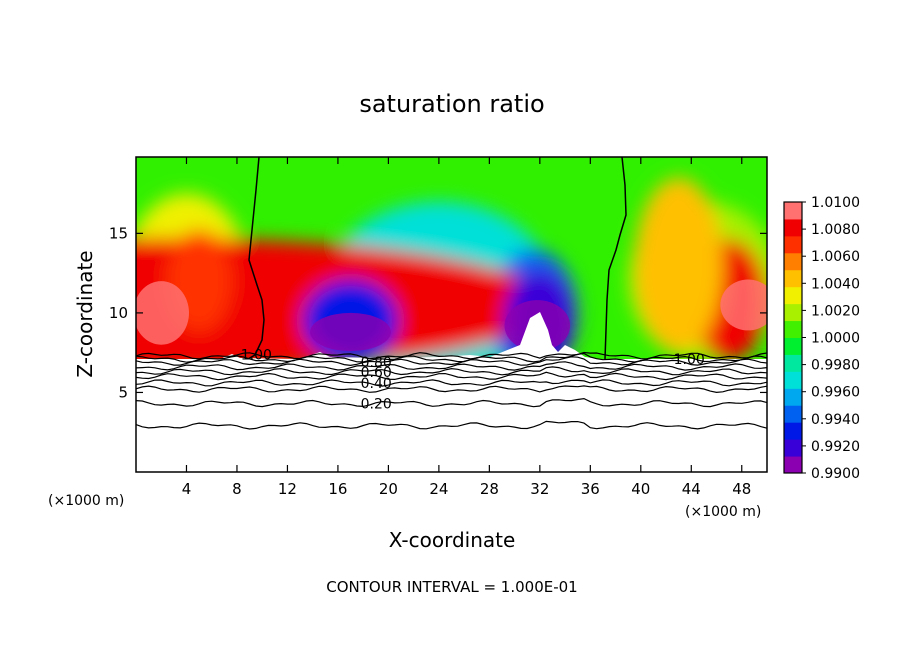 Image resolution: width=904 pixels, height=658 pixels. Describe the element at coordinates (376, 384) in the screenshot. I see `contour-label: 0.40` at that location.